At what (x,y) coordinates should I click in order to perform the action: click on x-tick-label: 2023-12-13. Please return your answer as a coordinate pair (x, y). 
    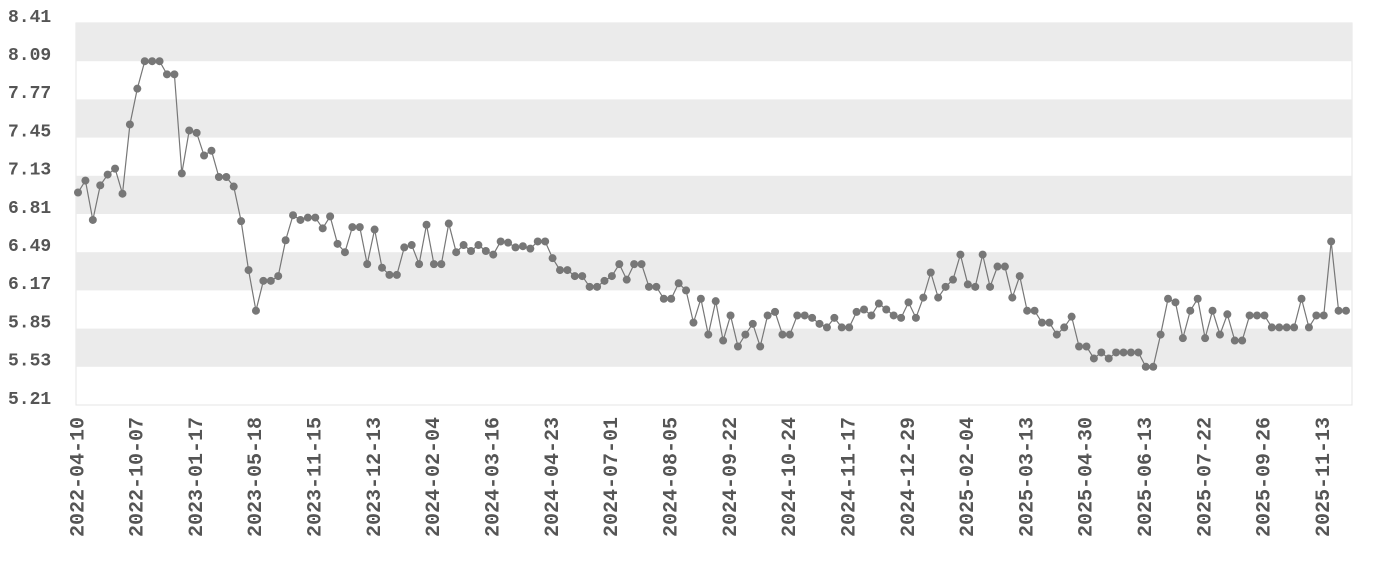
    Looking at the image, I should click on (375, 477).